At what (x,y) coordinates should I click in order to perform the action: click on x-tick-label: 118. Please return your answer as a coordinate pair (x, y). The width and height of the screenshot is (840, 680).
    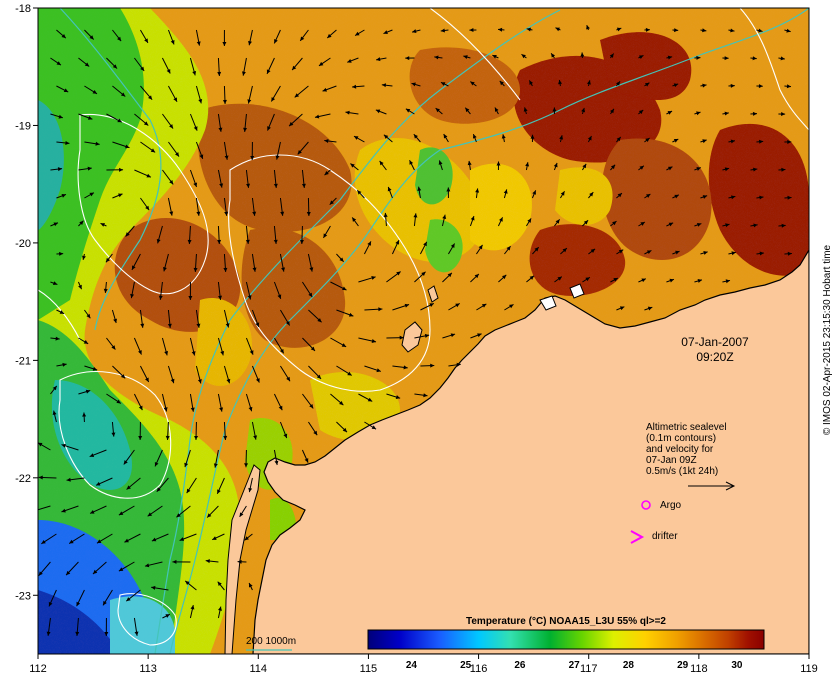
    Looking at the image, I should click on (699, 669).